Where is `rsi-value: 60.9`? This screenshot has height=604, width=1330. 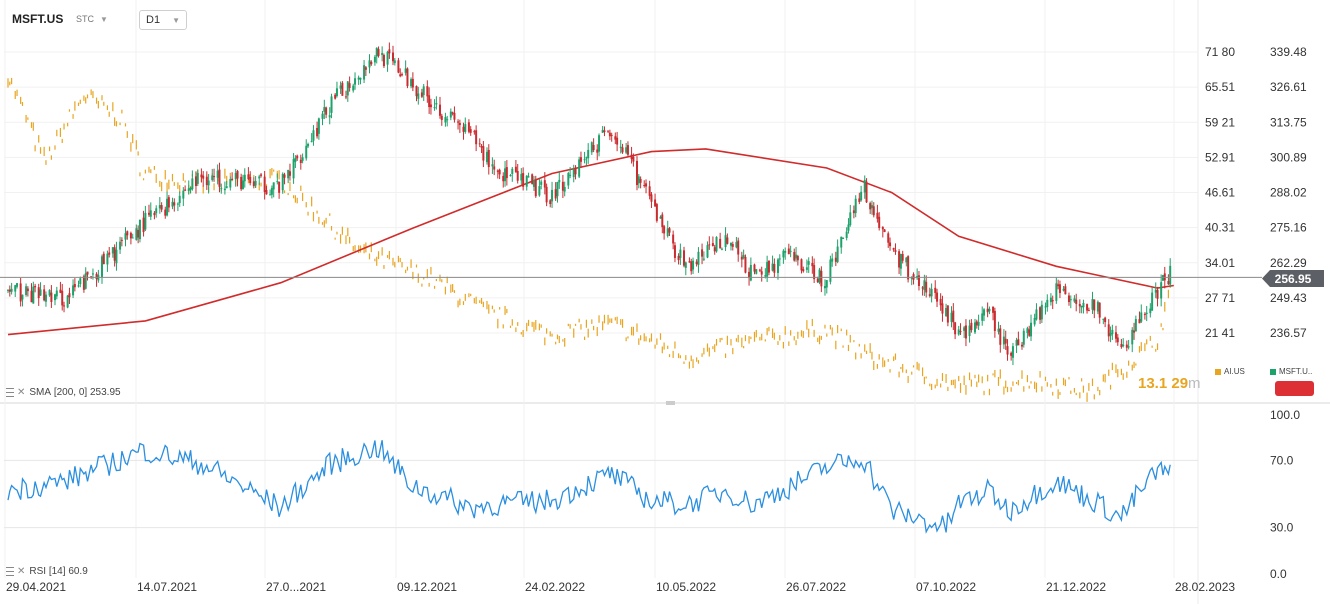
rsi-value: 60.9 is located at coordinates (78, 571).